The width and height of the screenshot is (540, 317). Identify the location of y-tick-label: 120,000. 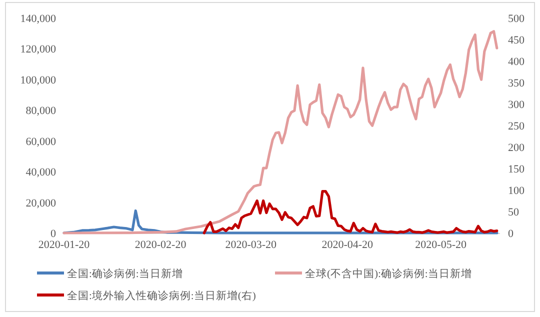
(38, 50).